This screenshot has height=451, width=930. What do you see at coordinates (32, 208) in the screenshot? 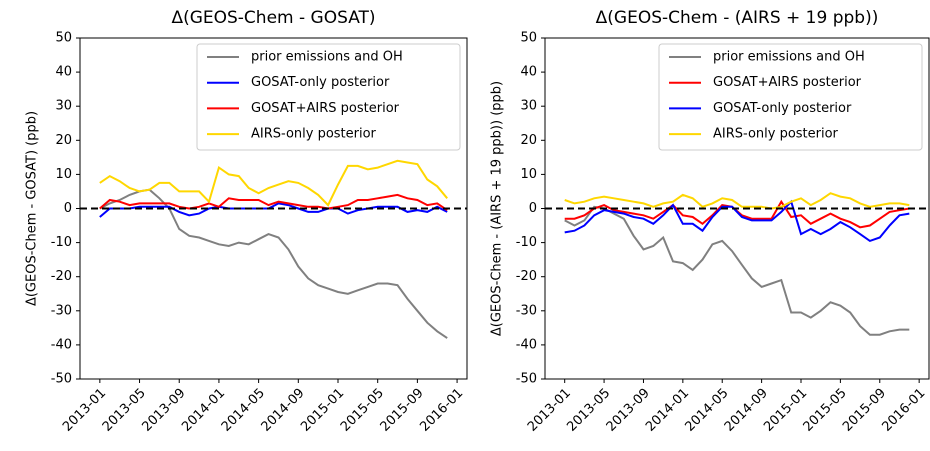
I see `y-axis-label: Δ(GEOS-Chem - GOSAT) (ppb)` at bounding box center [32, 208].